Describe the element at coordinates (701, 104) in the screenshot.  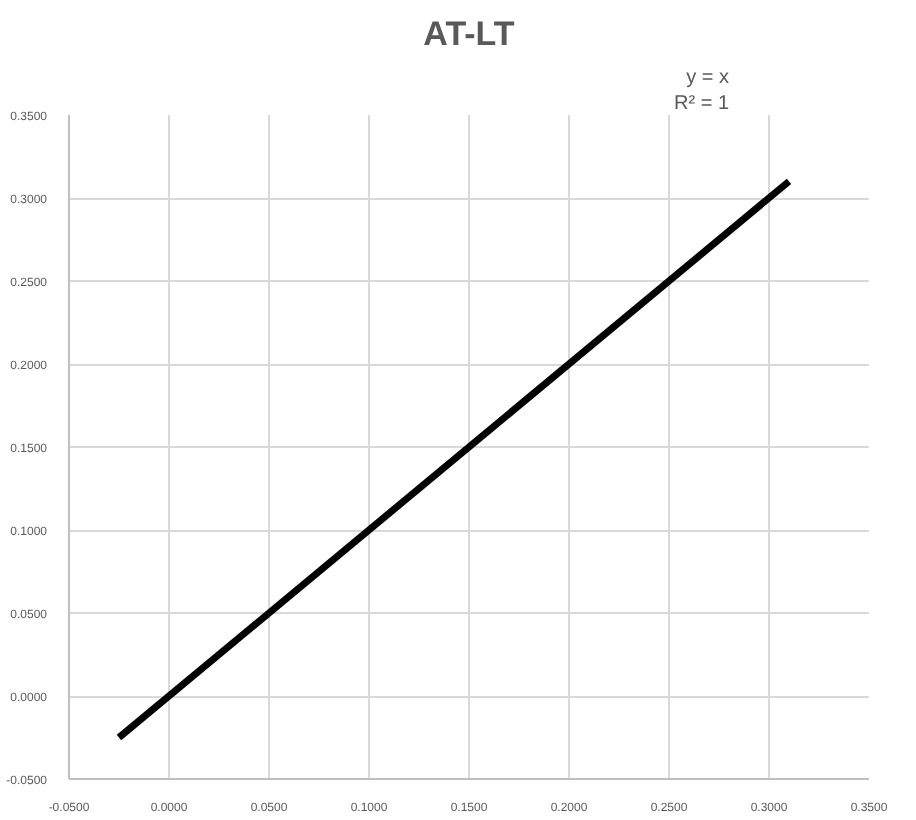
I see `text: R² = 1` at that location.